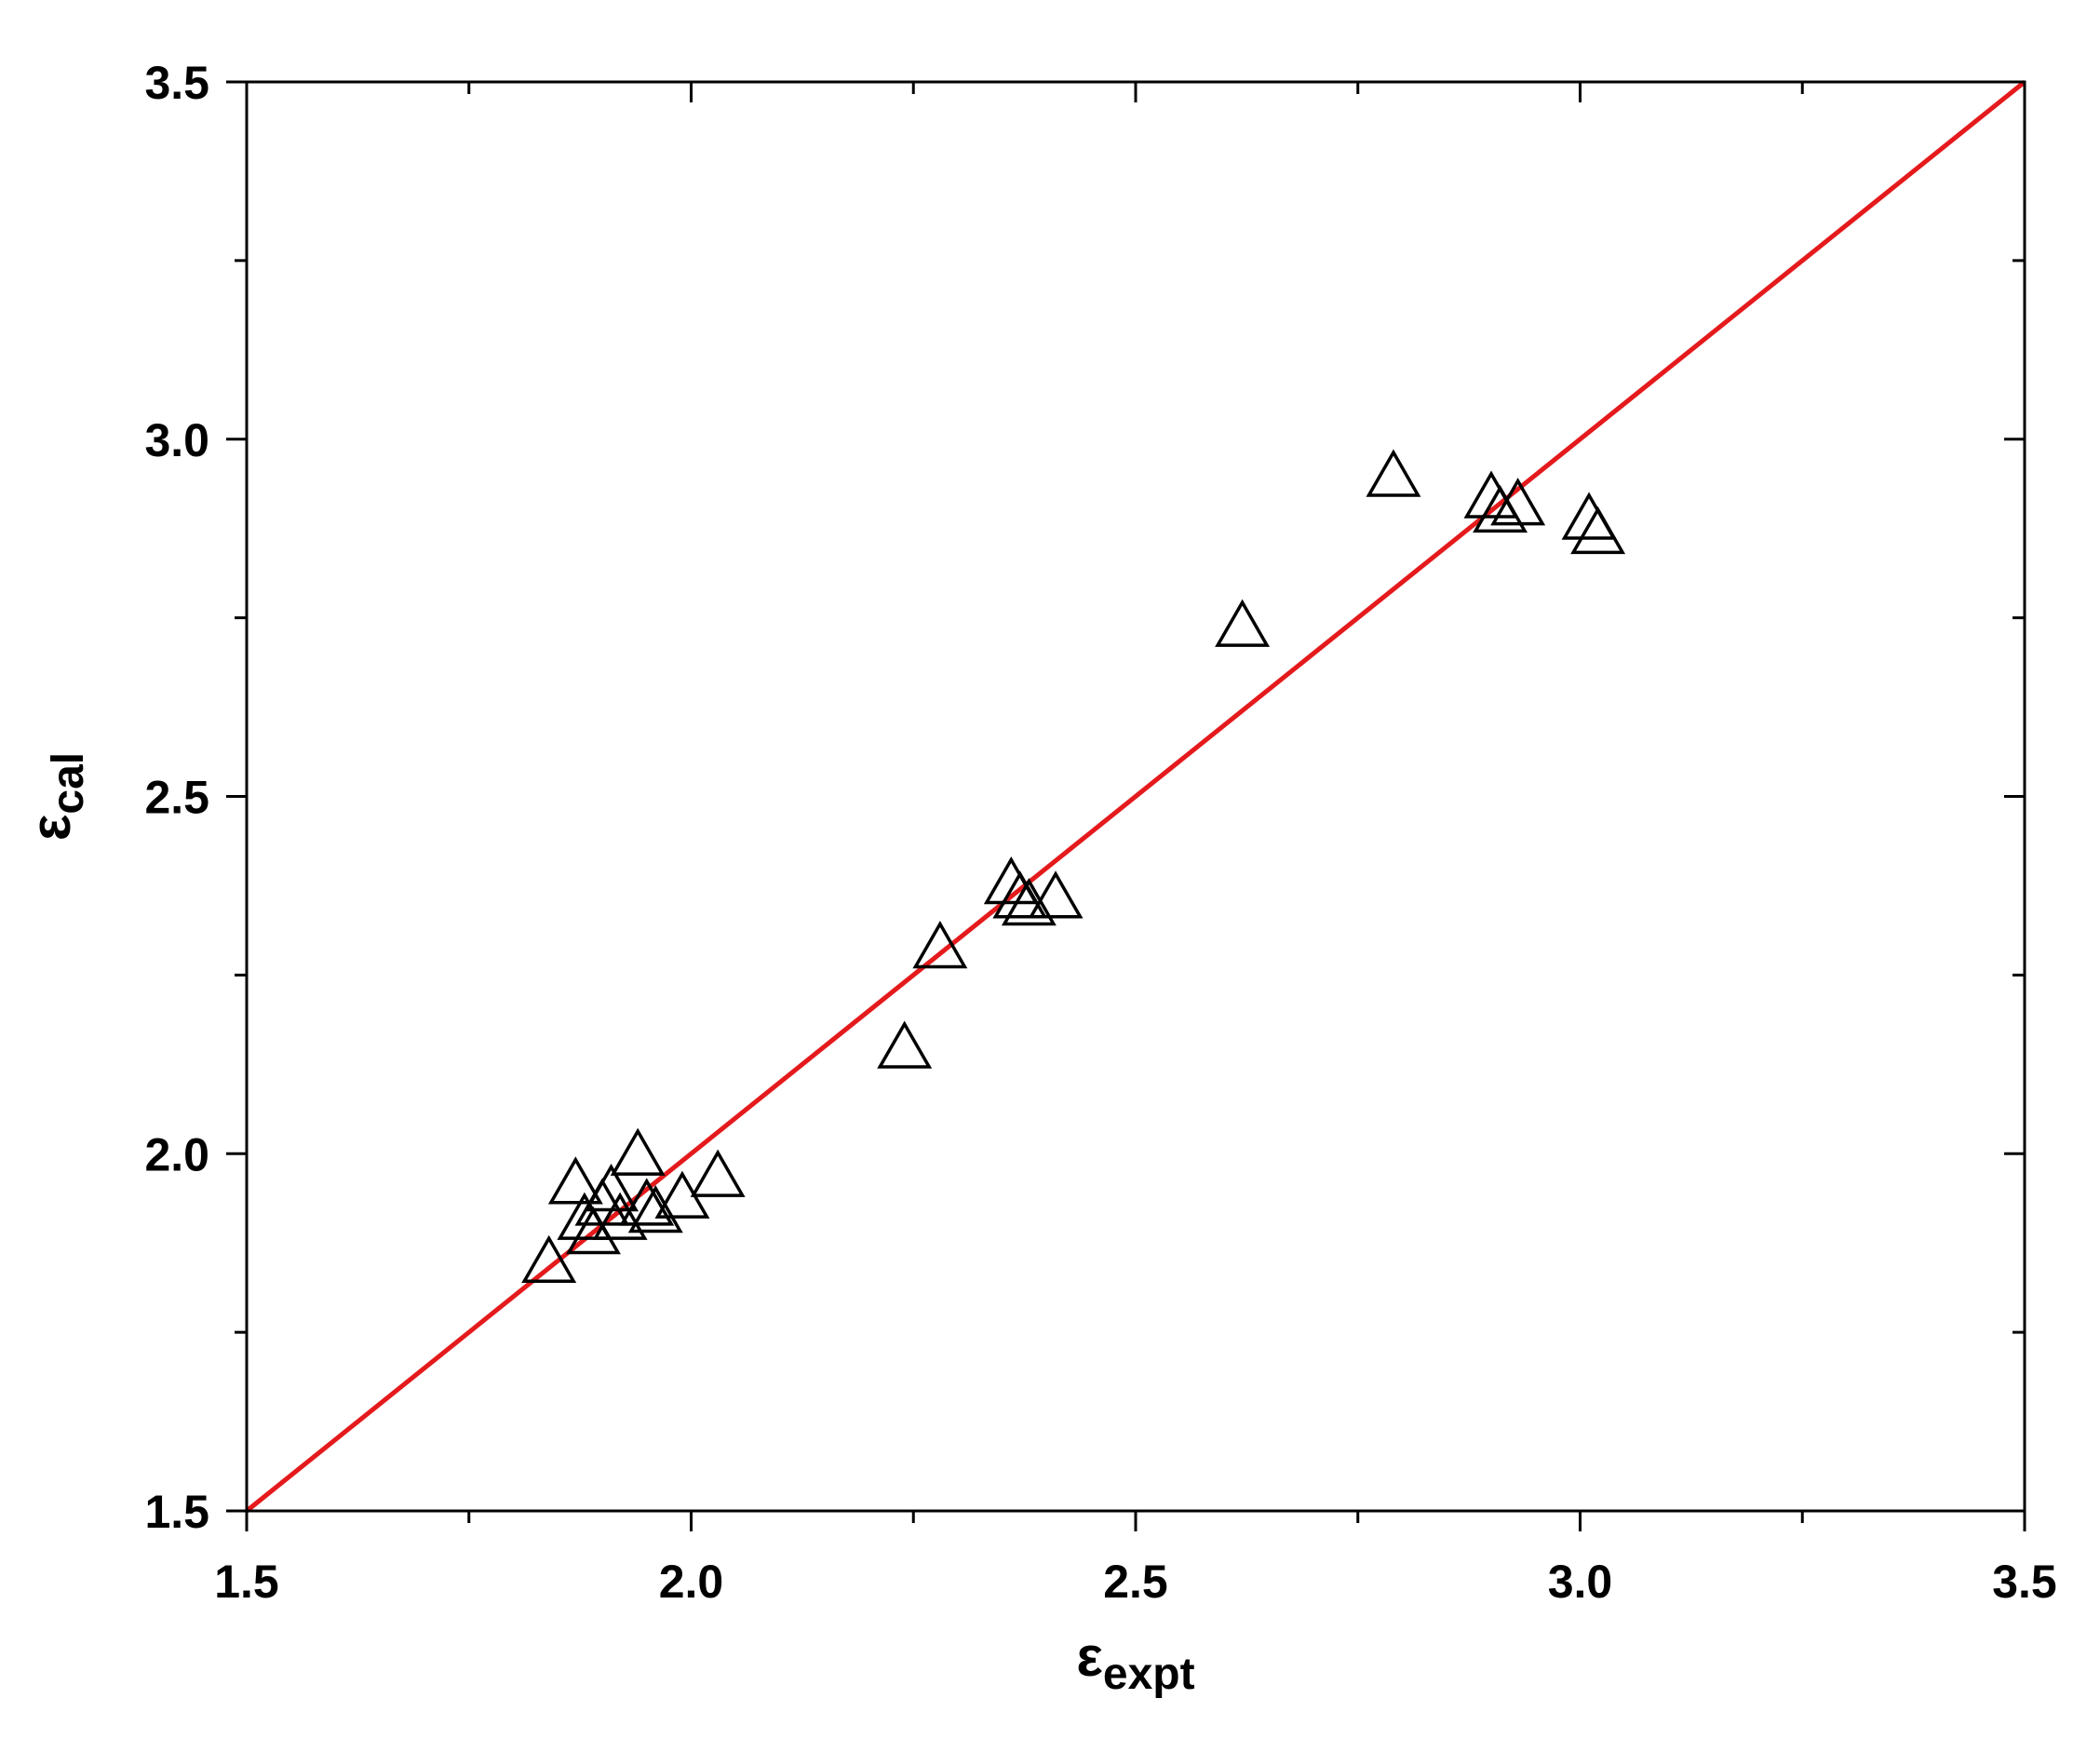 This screenshot has height=1739, width=2100. What do you see at coordinates (1135, 1582) in the screenshot?
I see `x-tick-label: 2.5` at bounding box center [1135, 1582].